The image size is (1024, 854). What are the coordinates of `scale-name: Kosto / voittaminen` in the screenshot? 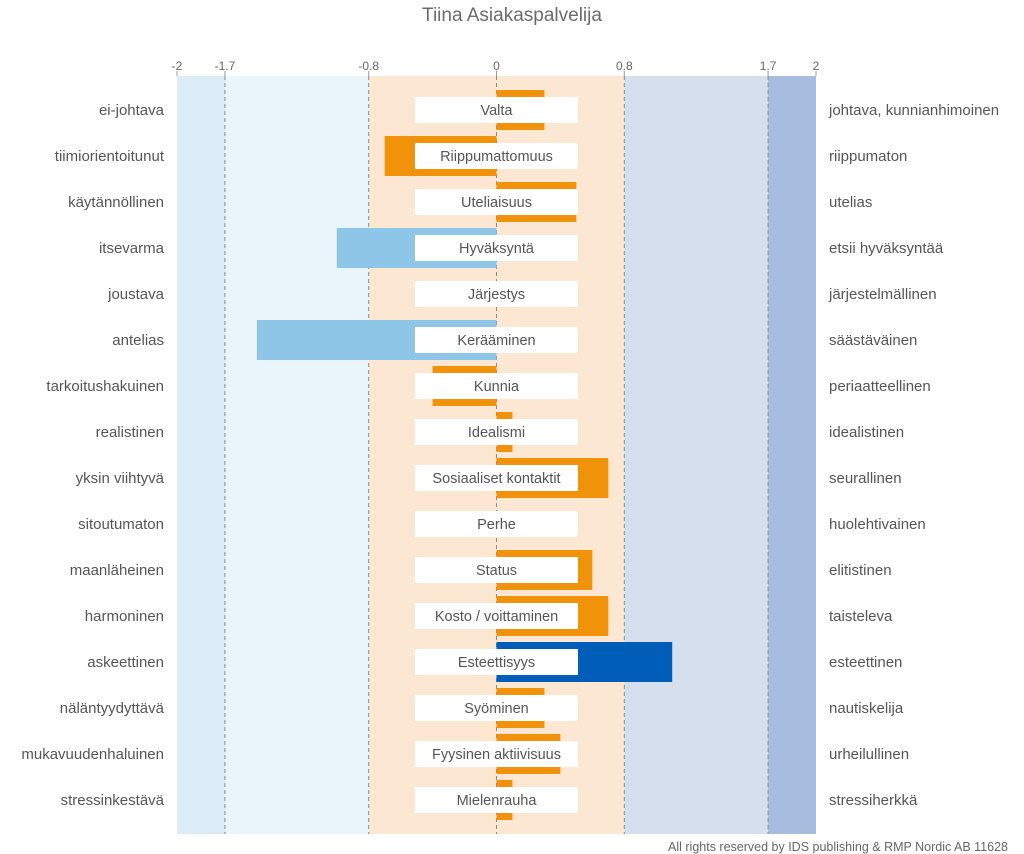 It's located at (496, 617).